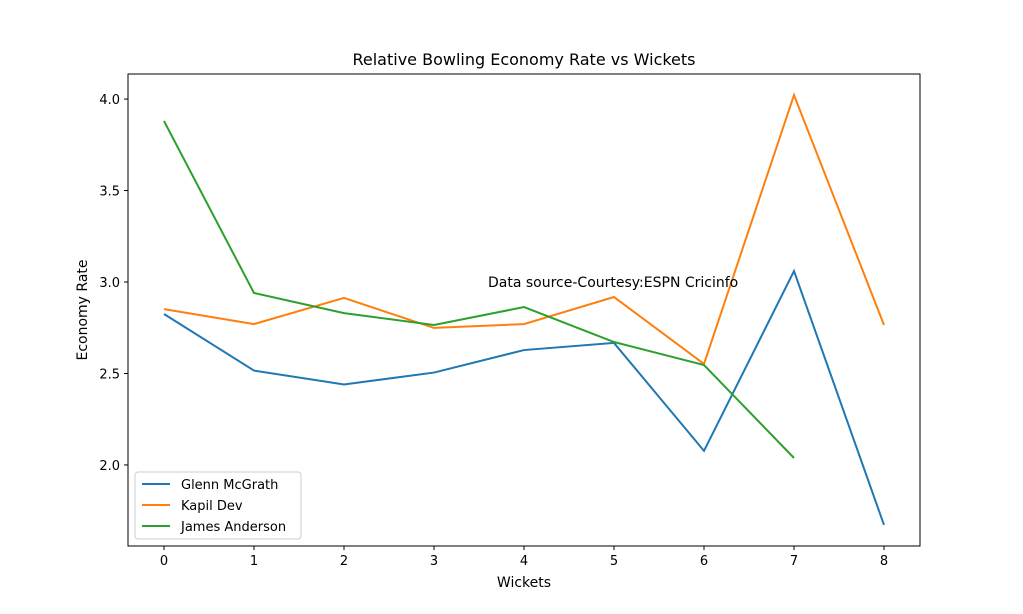  What do you see at coordinates (229, 485) in the screenshot?
I see `legend-label: Glenn McGrath` at bounding box center [229, 485].